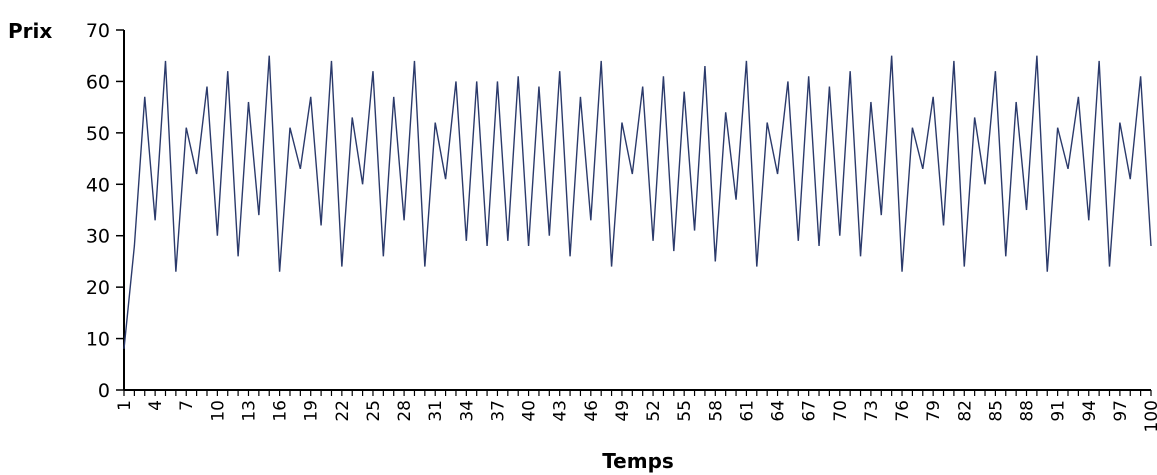 This screenshot has height=475, width=1157. Describe the element at coordinates (98, 82) in the screenshot. I see `y-tick-label: 60` at that location.